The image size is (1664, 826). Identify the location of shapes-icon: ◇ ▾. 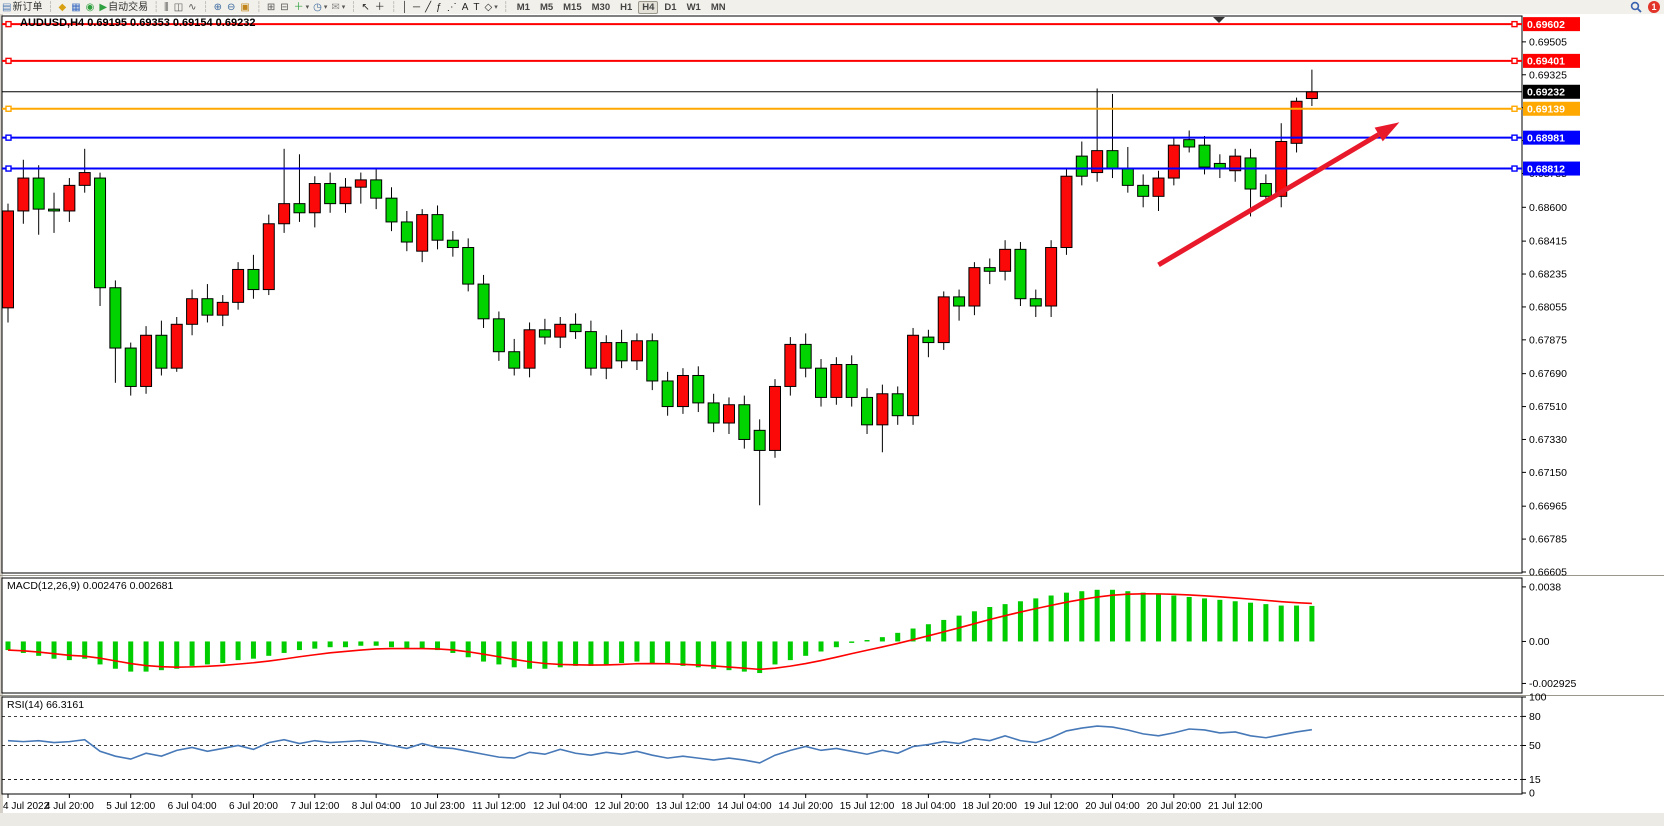
(490, 7).